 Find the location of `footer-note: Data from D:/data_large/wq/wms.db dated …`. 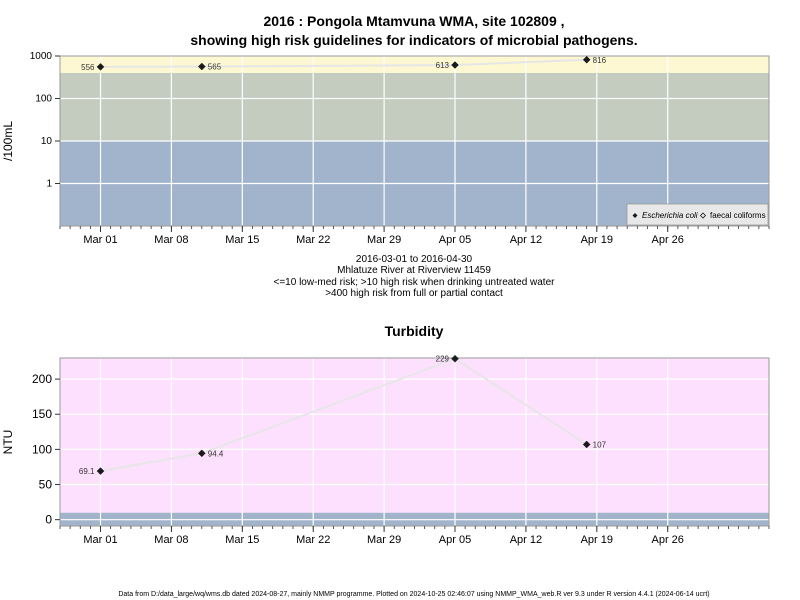

footer-note: Data from D:/data_large/wq/wms.db dated … is located at coordinates (413, 594).